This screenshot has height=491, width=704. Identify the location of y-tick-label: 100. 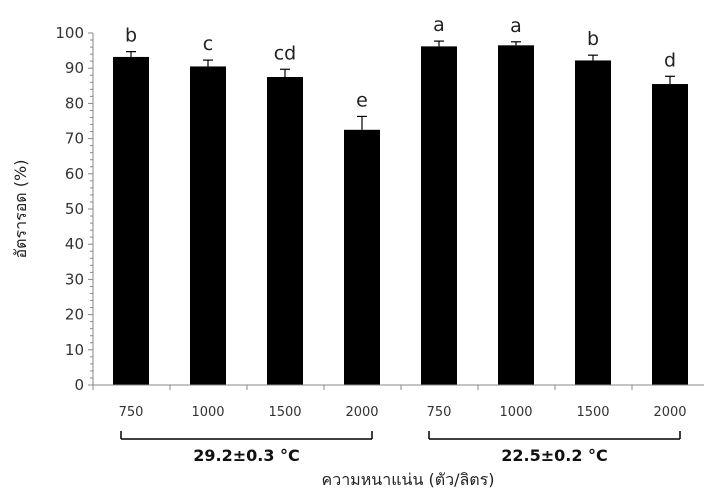
(69, 33).